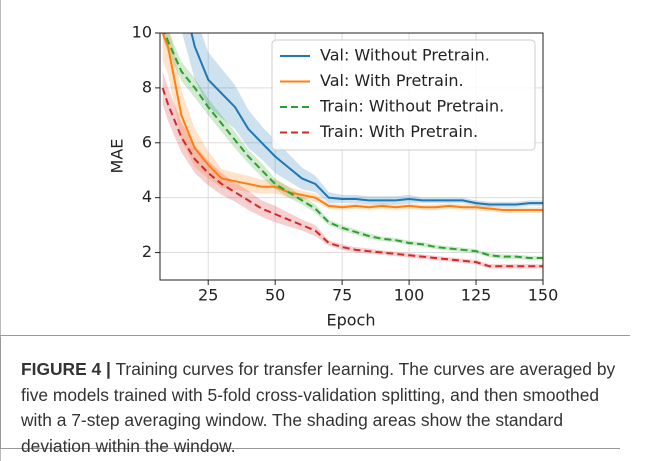 This screenshot has width=654, height=461. I want to click on x-tick-label: 100, so click(409, 295).